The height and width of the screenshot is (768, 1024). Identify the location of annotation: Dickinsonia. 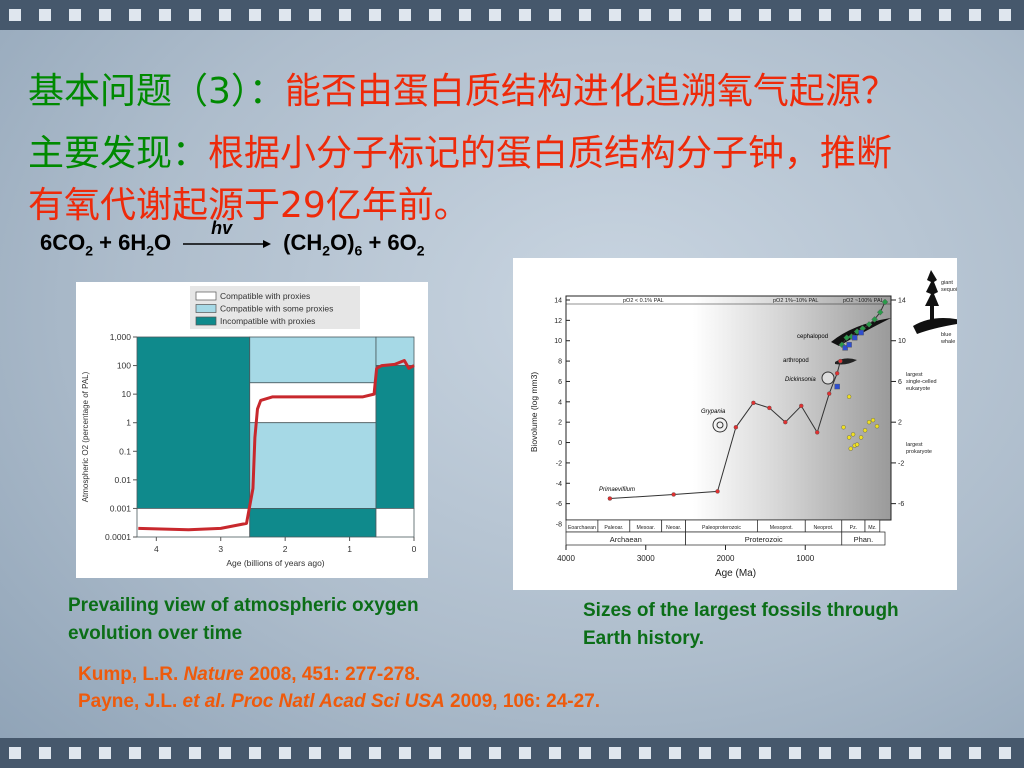
(800, 380).